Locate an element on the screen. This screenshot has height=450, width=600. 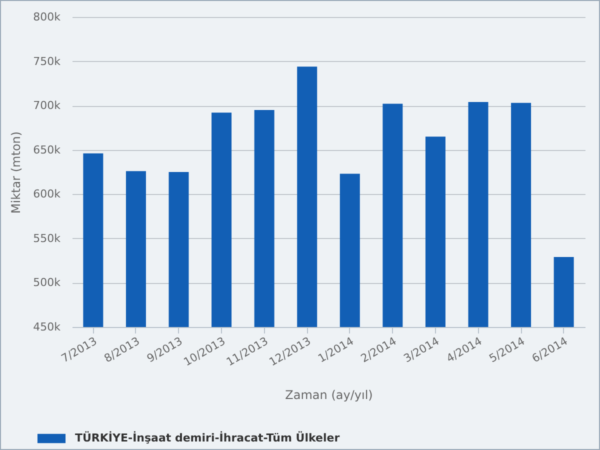
y-tick-label: 800k is located at coordinates (47, 17).